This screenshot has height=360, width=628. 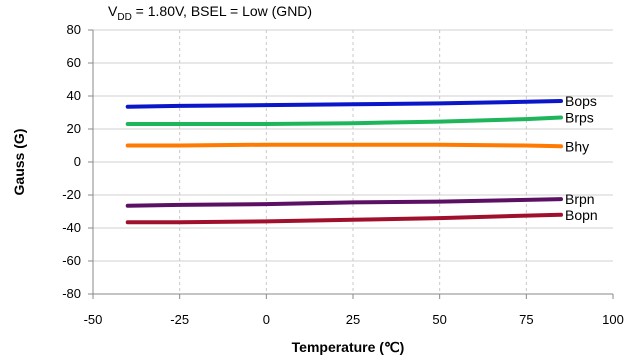 I want to click on y-tick-label: 20, so click(x=74, y=128).